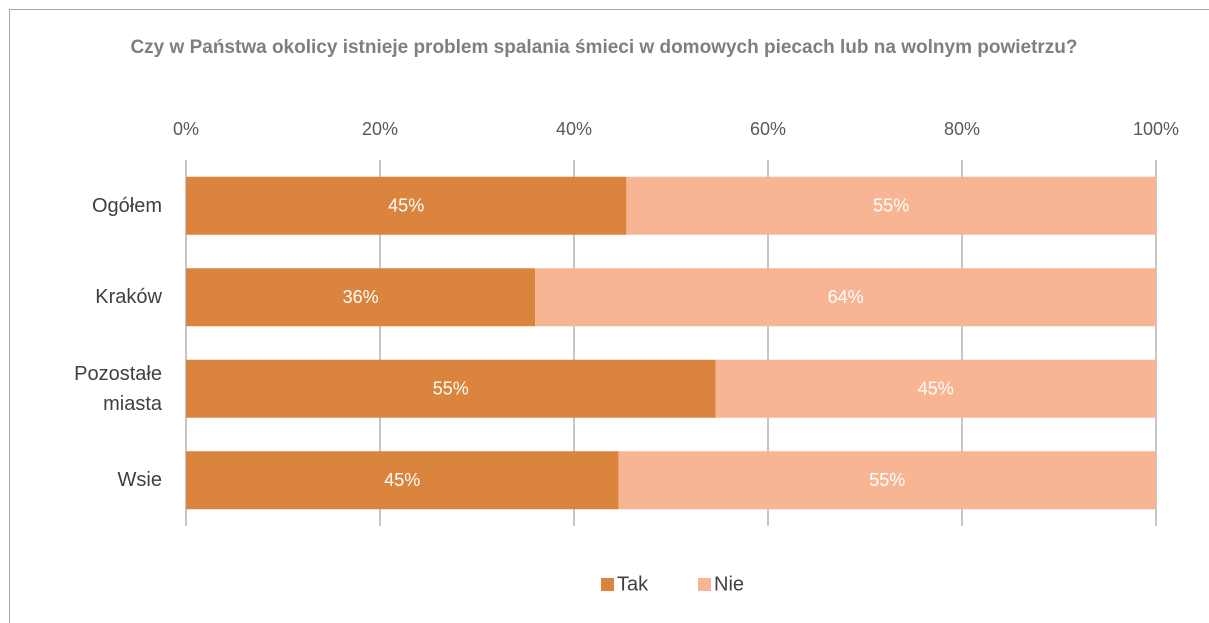 The image size is (1209, 623). Describe the element at coordinates (118, 388) in the screenshot. I see `y-tick-label: Pozostałe miasta` at that location.